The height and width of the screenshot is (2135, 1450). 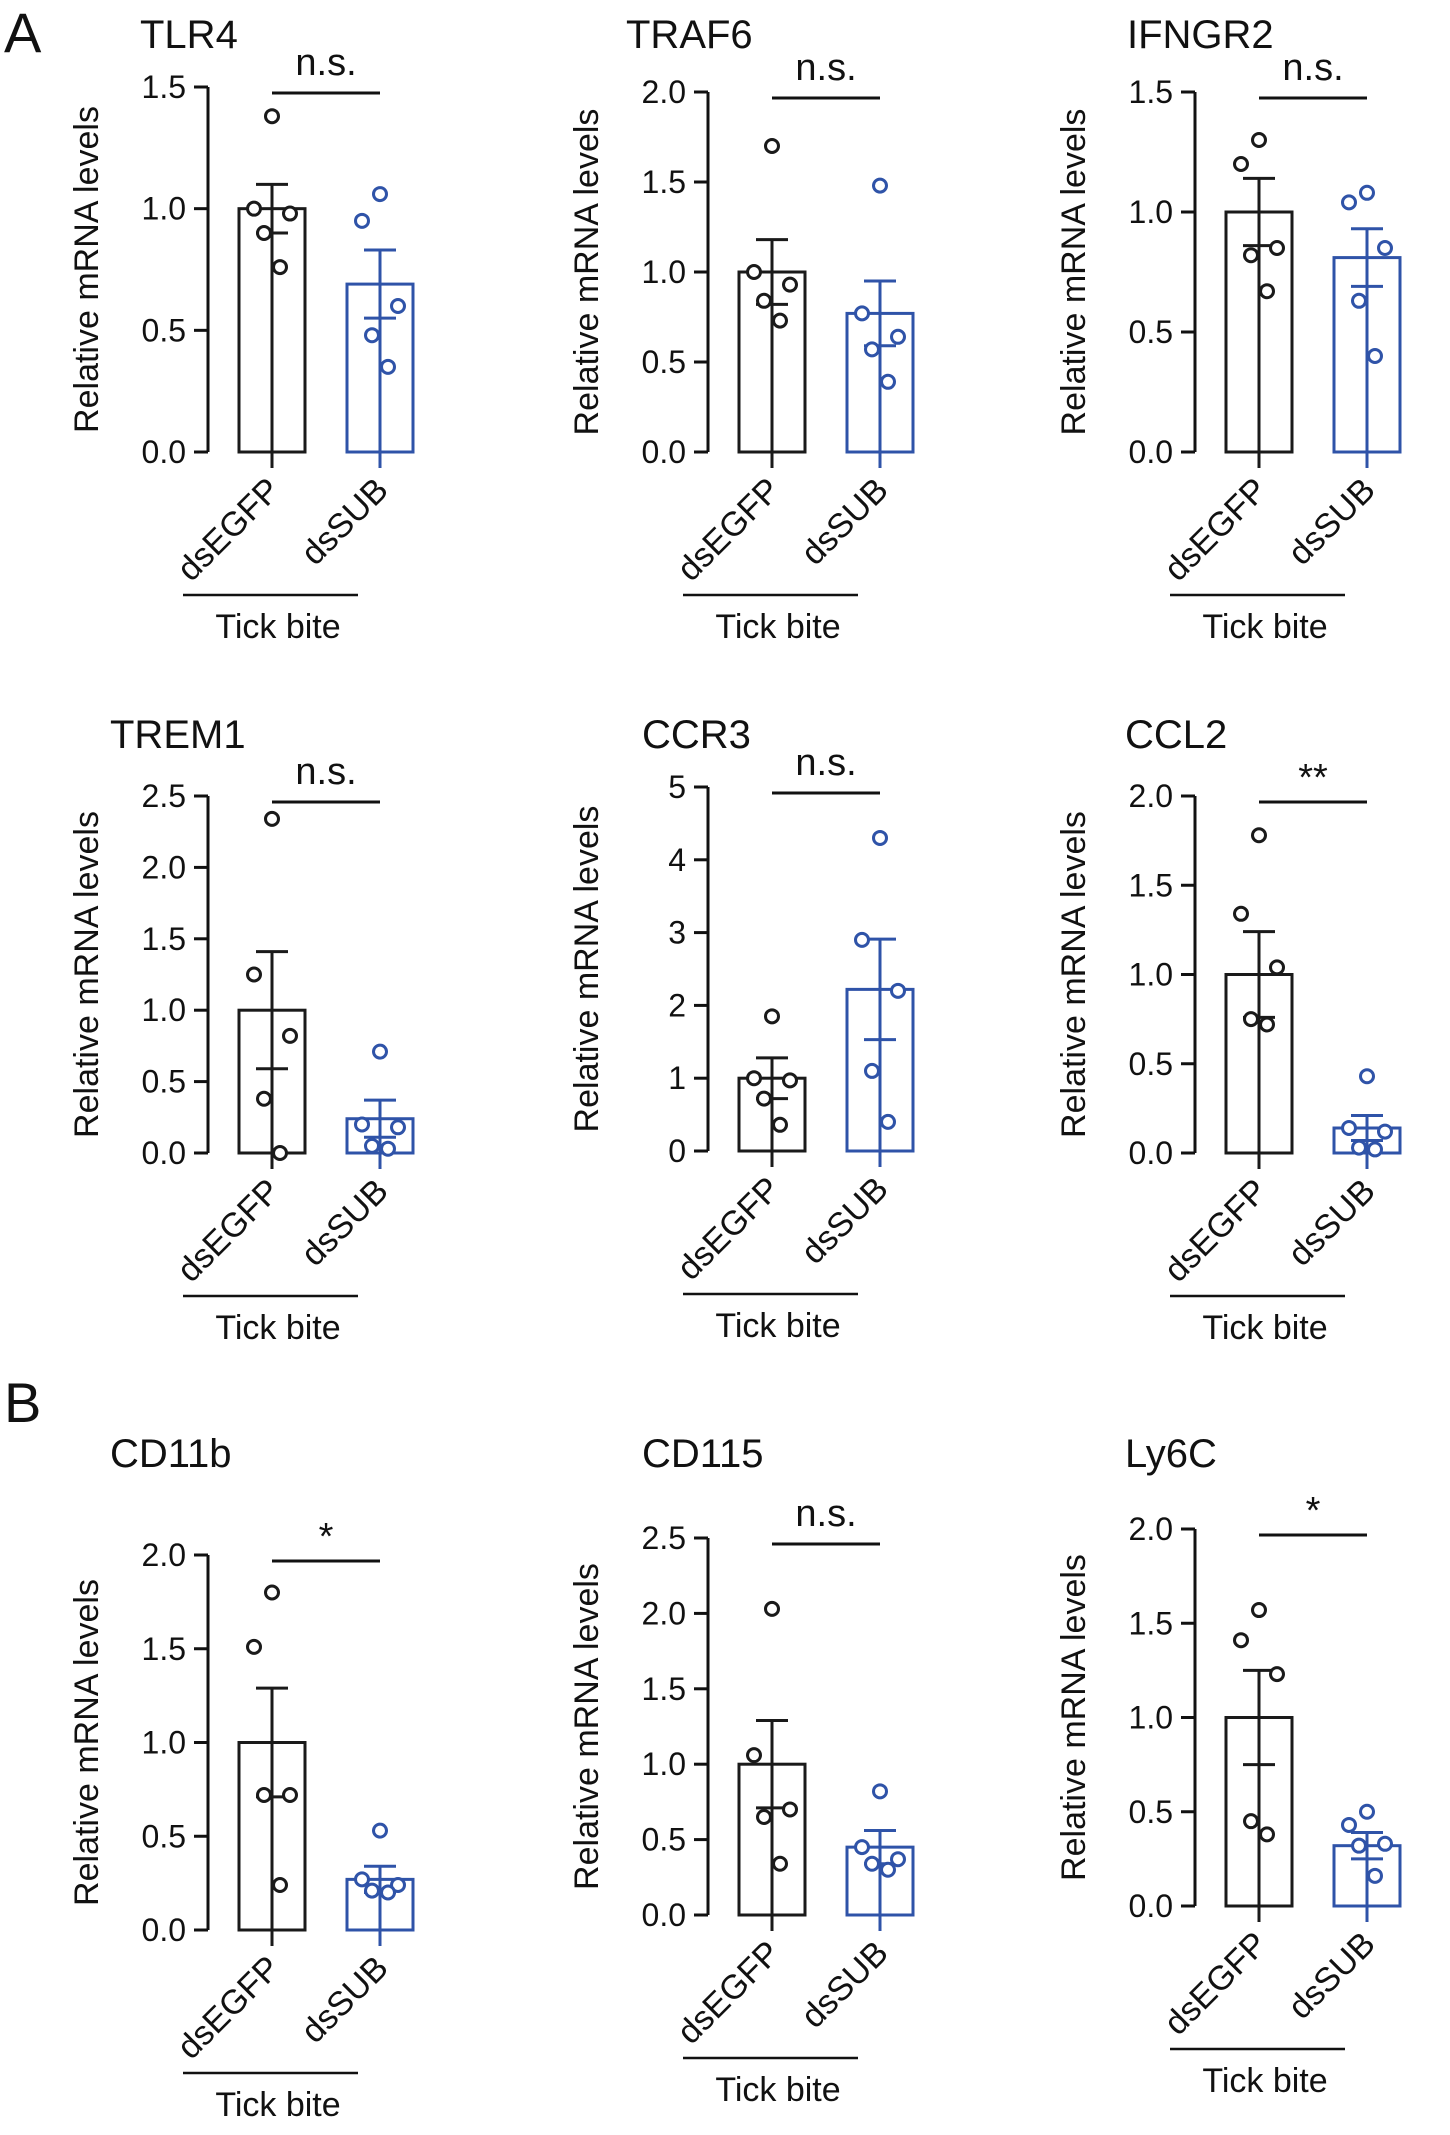 I want to click on significance-label: *, so click(x=326, y=1537).